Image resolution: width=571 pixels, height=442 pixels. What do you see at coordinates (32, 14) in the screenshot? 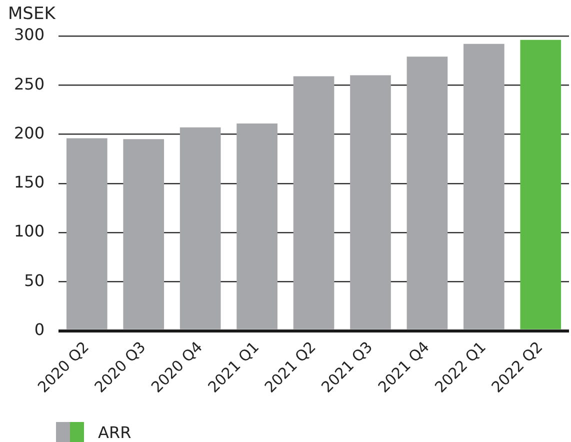
I see `y-axis-title: MSEK` at bounding box center [32, 14].